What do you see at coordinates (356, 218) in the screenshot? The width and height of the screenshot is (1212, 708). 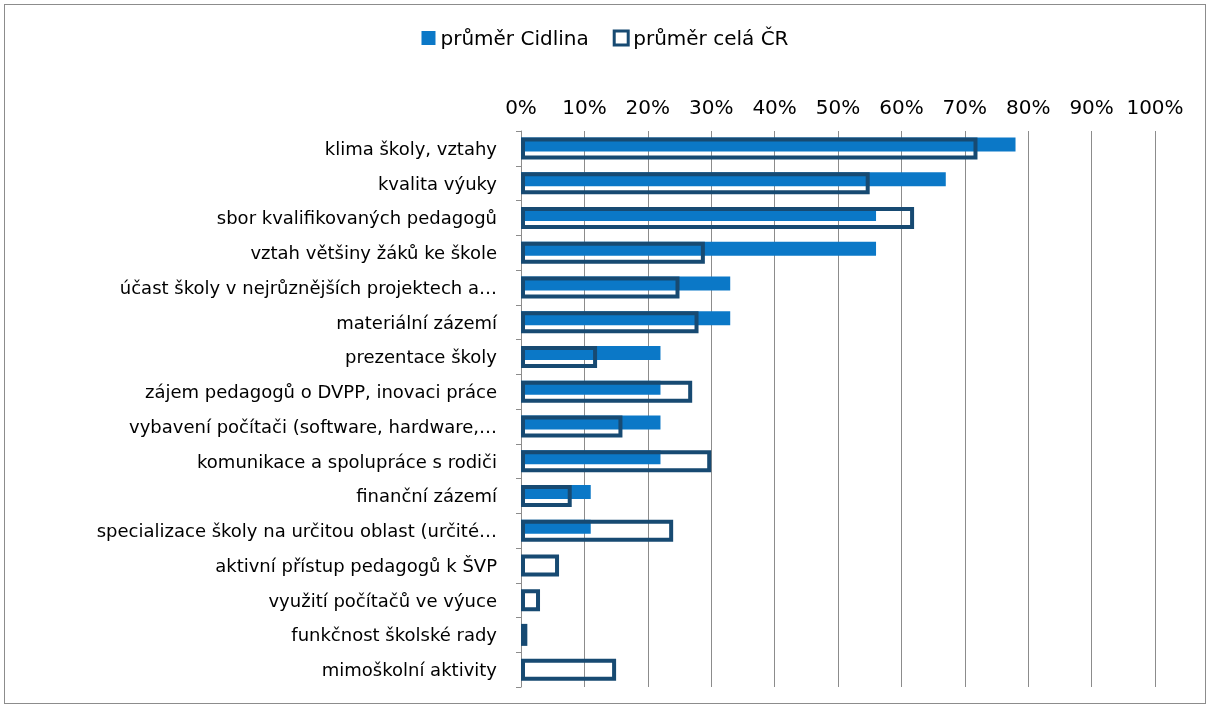 I see `y-tick-label: sbor kvalifikovaných pedagogů` at bounding box center [356, 218].